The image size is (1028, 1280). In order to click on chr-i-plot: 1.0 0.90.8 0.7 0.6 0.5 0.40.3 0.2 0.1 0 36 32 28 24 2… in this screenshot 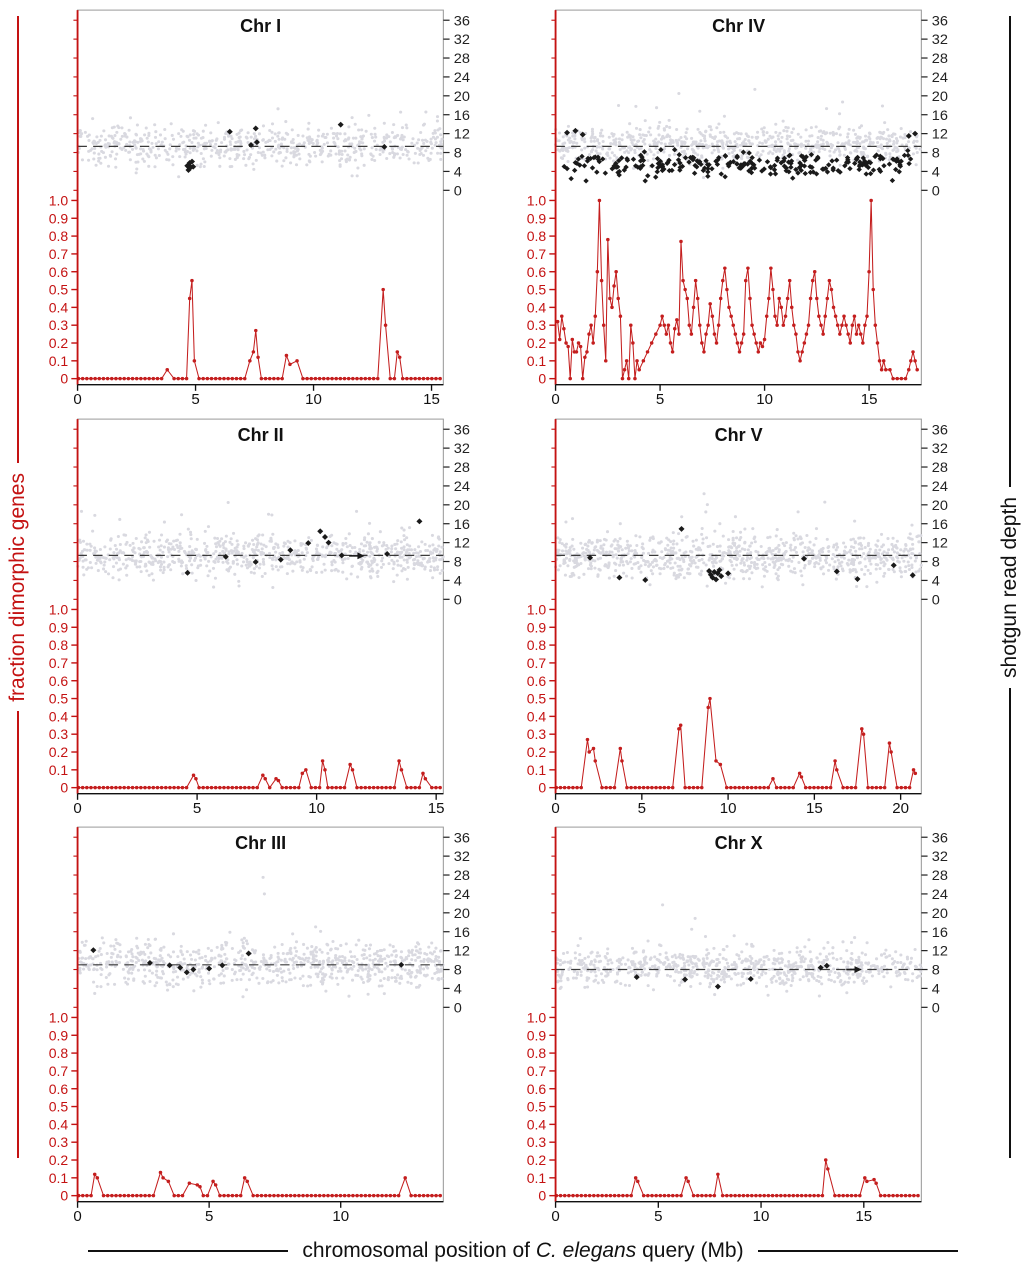, I will do `click(259, 208)`.